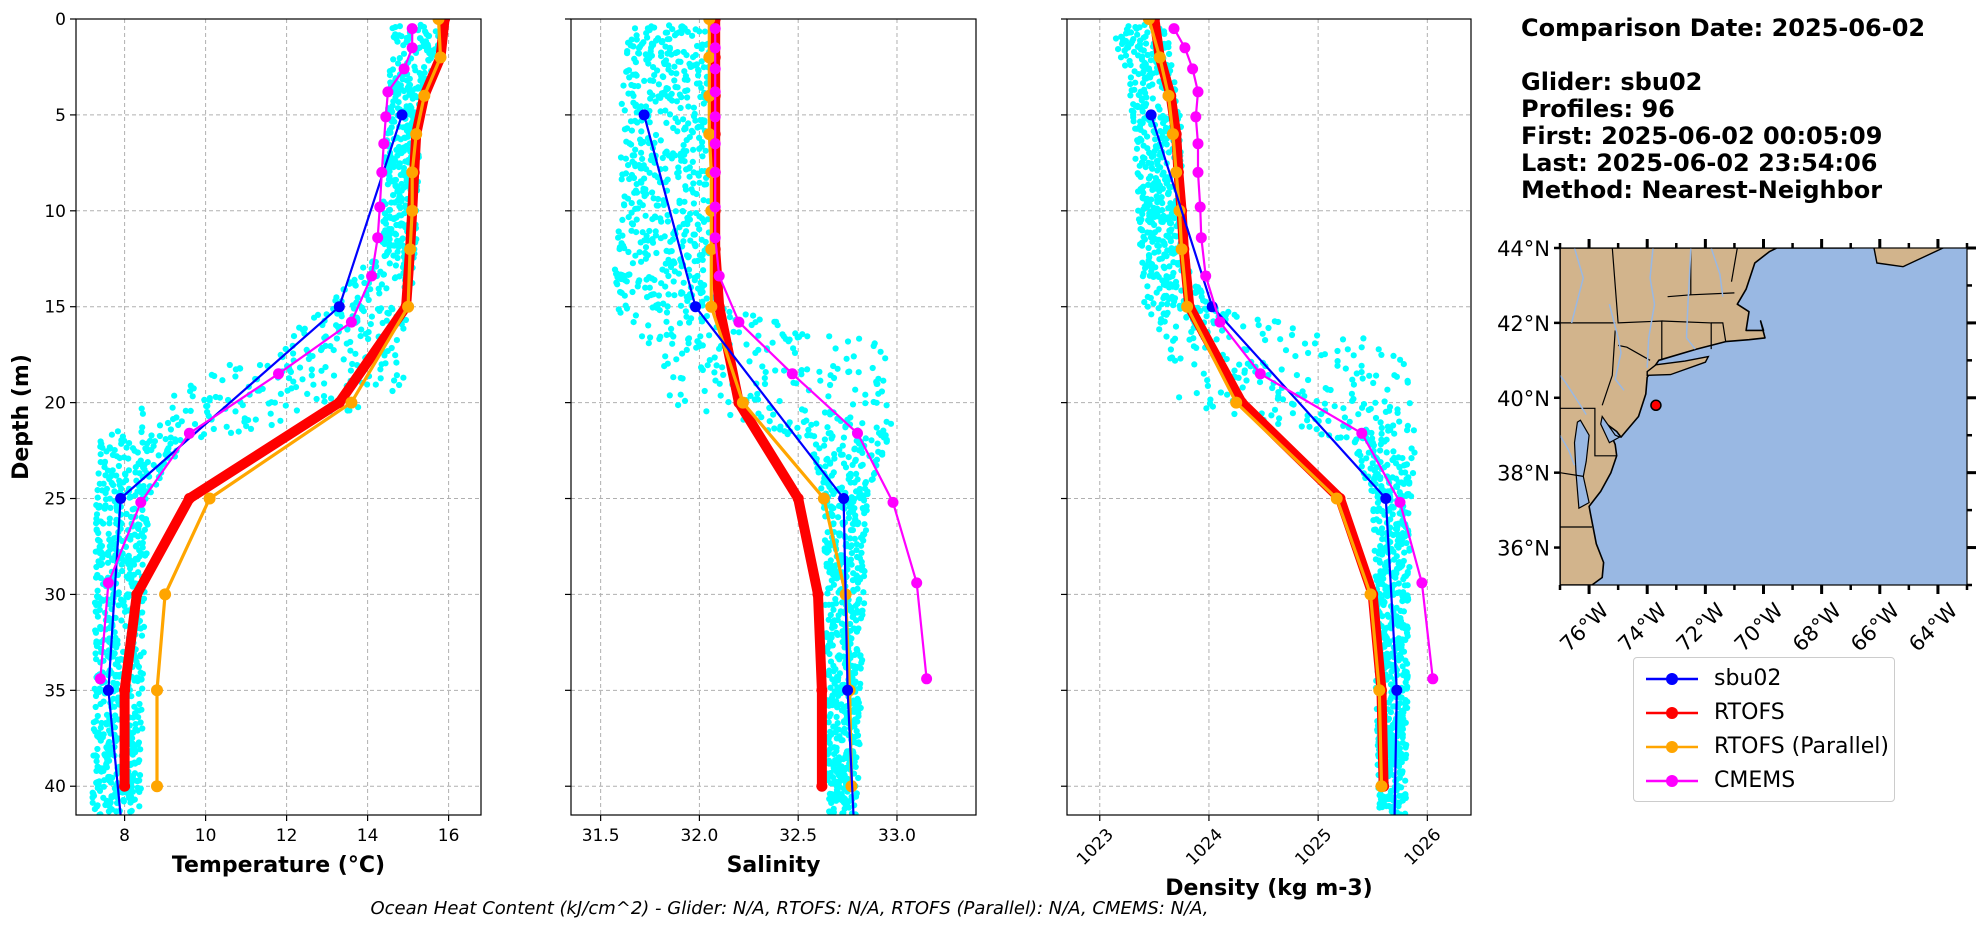  I want to click on state-border, so click(1719, 332).